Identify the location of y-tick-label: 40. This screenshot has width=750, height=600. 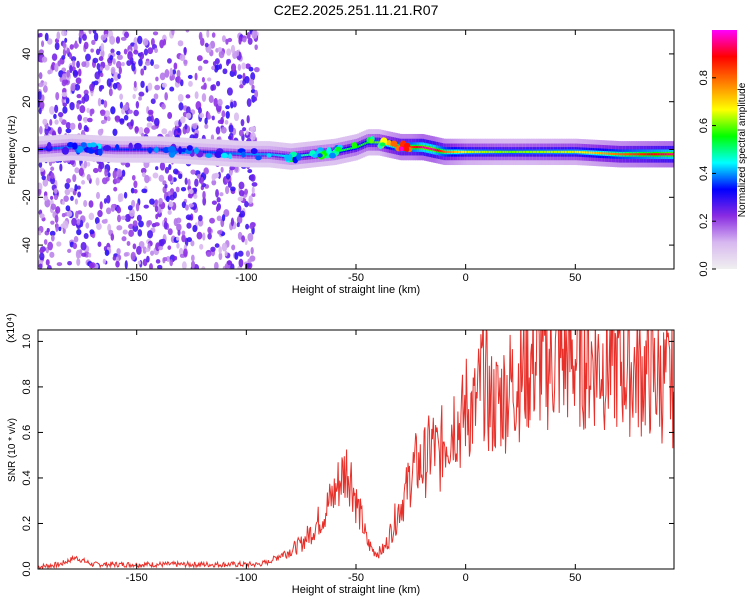
(27, 54).